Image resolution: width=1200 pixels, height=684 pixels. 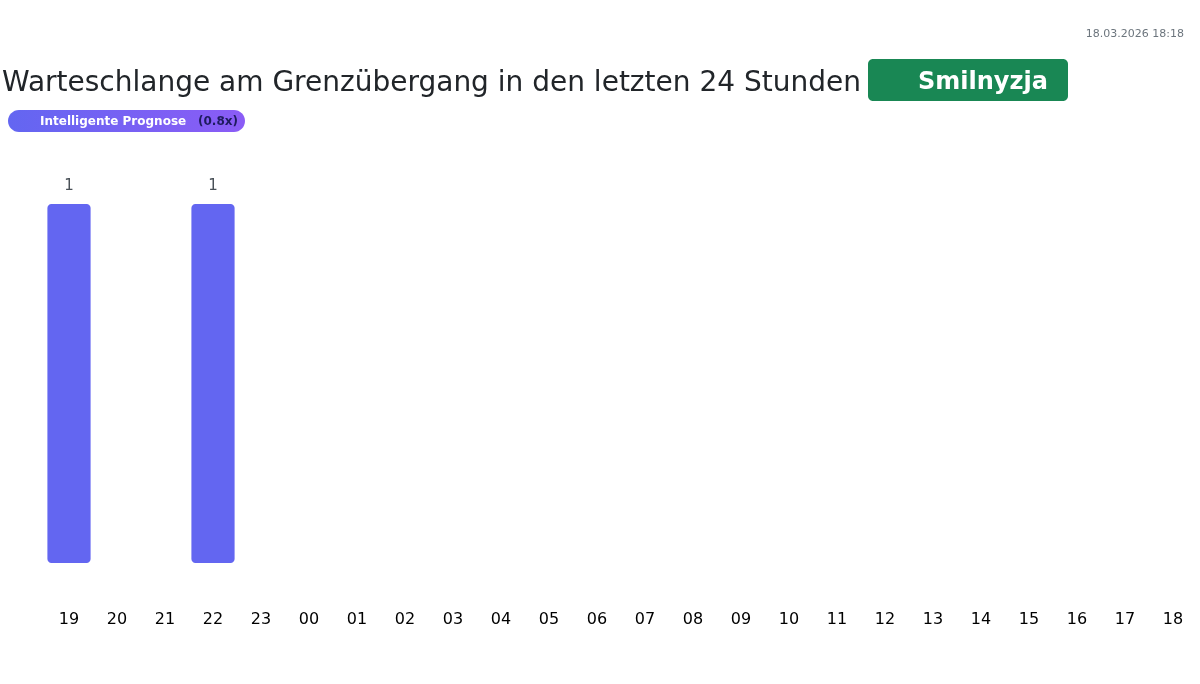 I want to click on x-tick-label: 07, so click(x=645, y=618).